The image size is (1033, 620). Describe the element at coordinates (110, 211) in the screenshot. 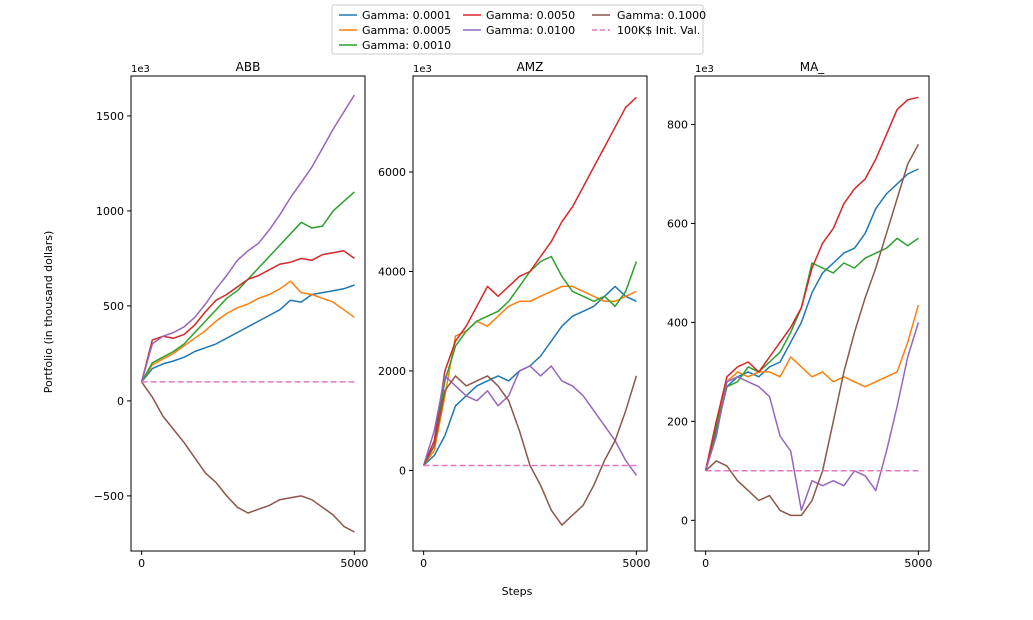

I see `y-tick-label: 1000` at that location.